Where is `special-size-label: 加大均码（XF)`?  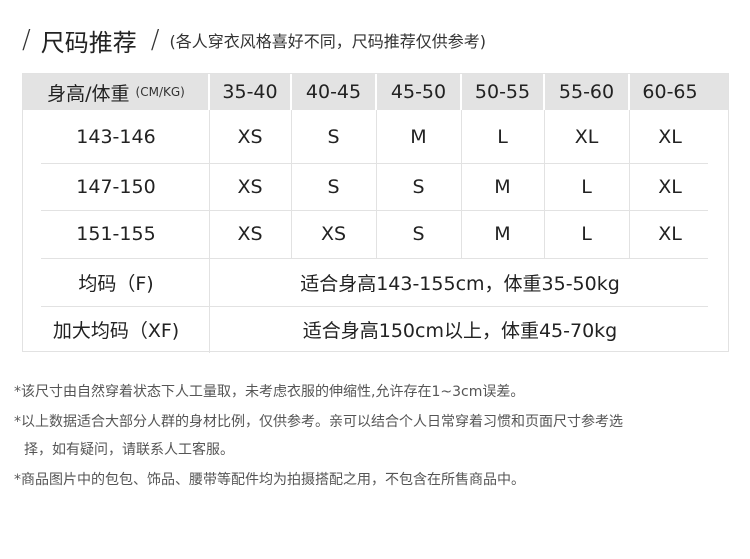
special-size-label: 加大均码（XF) is located at coordinates (116, 331).